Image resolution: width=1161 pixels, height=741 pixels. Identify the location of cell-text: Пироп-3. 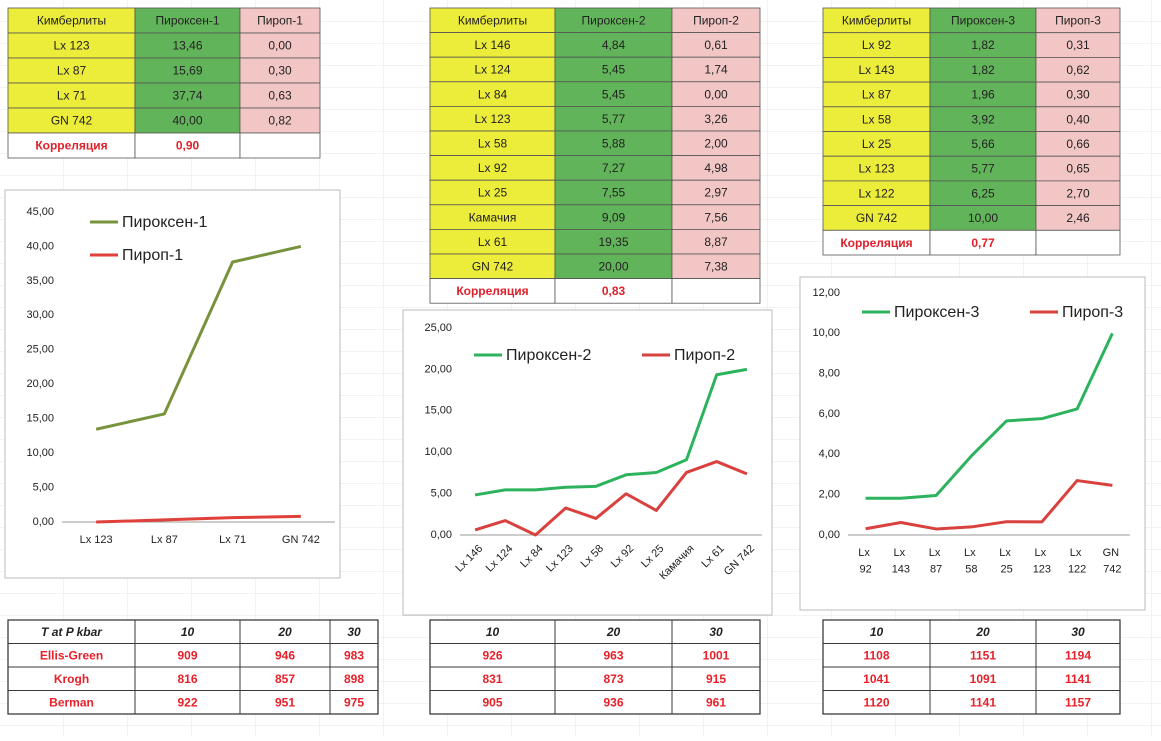
(1078, 21).